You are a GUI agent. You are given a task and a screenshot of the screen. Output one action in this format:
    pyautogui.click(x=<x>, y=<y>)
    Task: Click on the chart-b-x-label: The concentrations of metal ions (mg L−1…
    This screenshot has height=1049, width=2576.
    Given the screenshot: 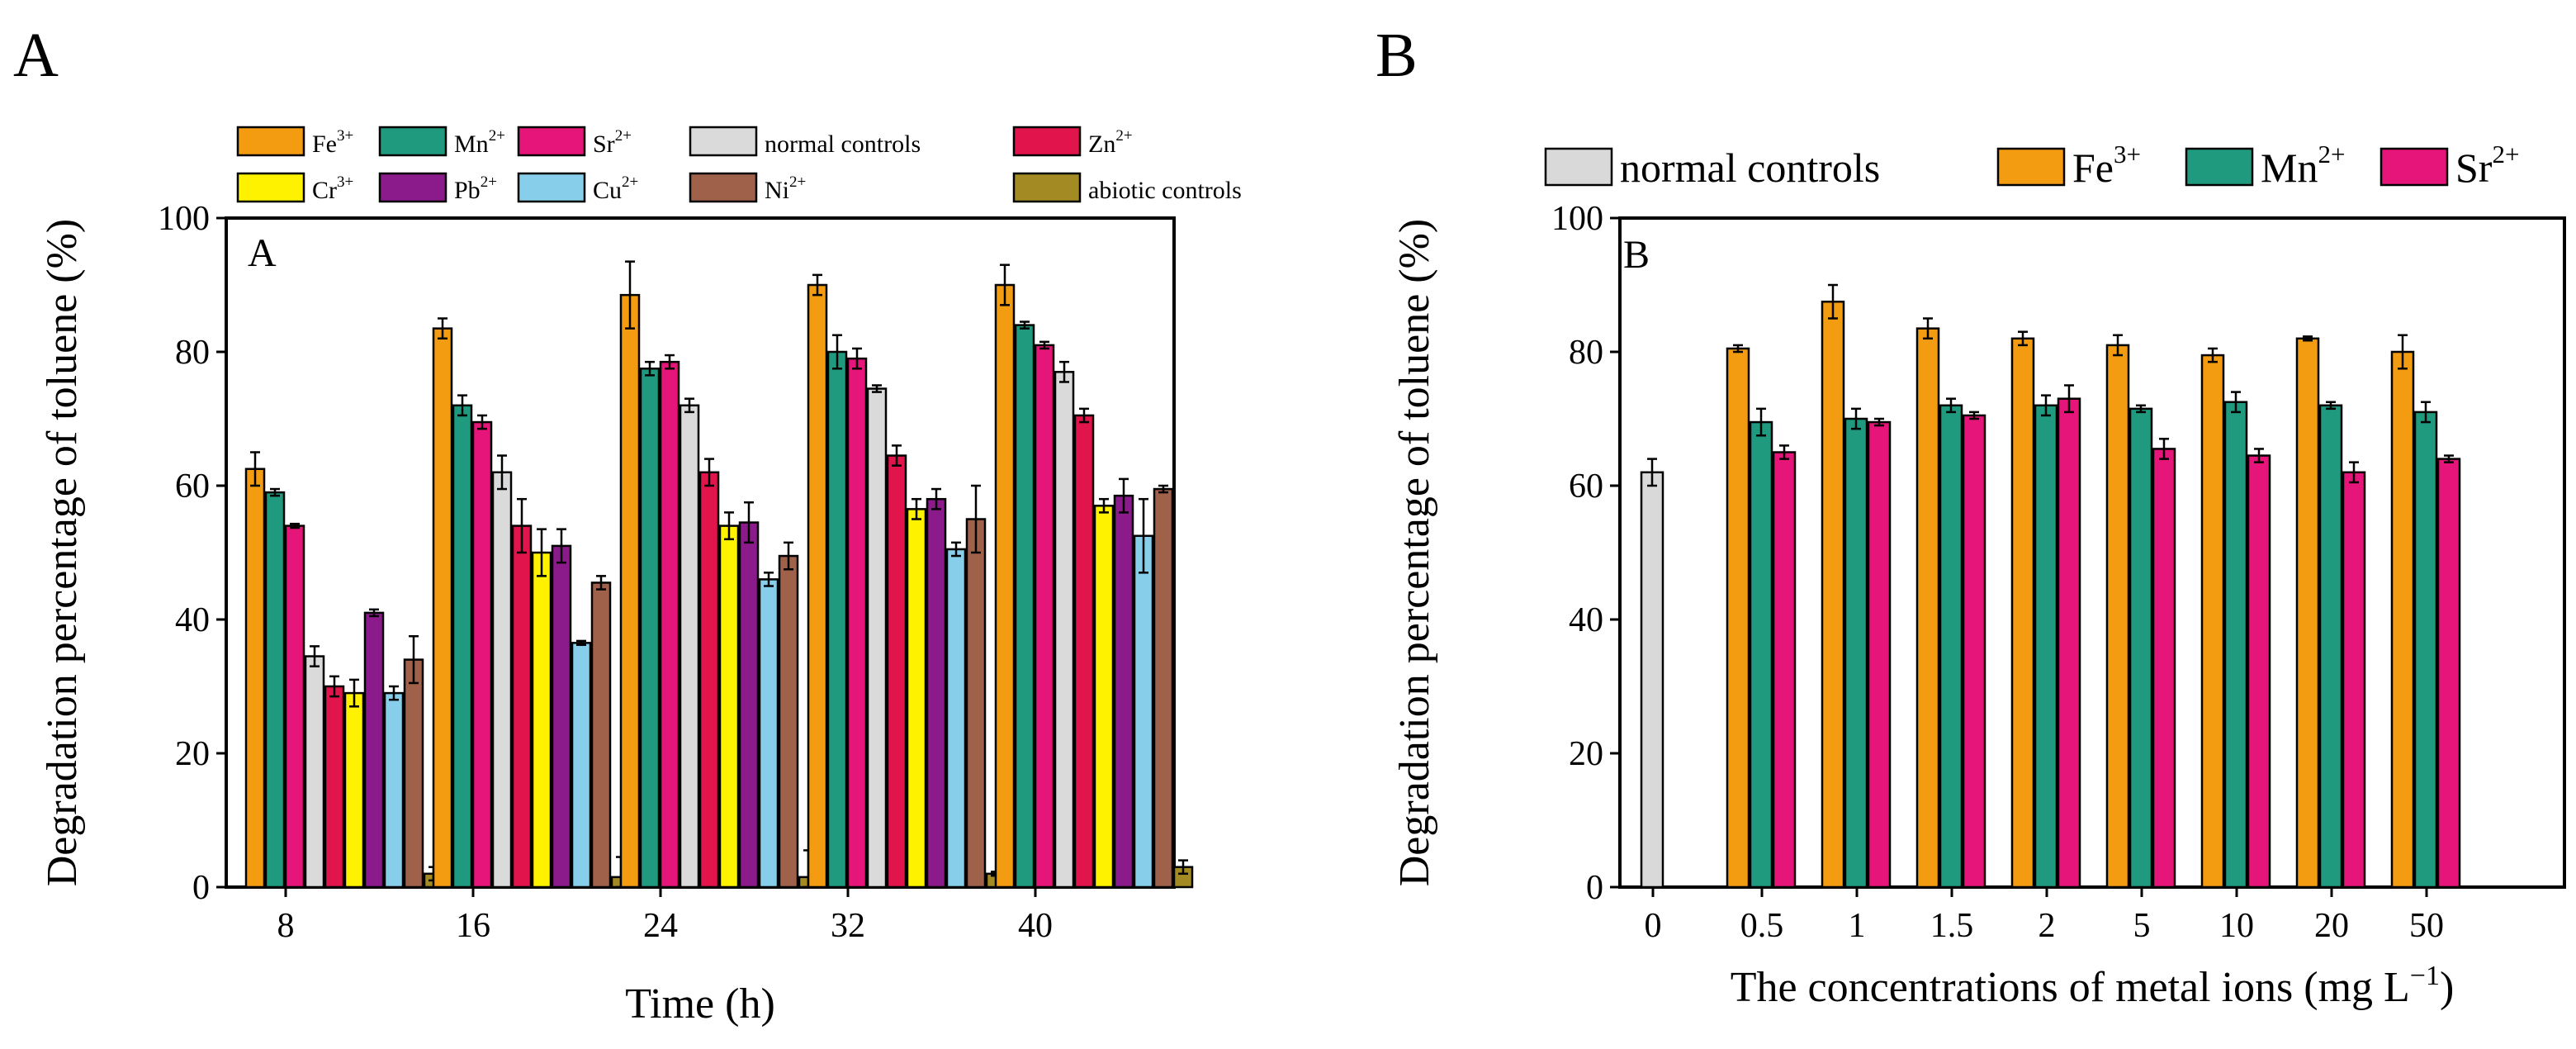 What is the action you would take?
    pyautogui.click(x=2093, y=986)
    